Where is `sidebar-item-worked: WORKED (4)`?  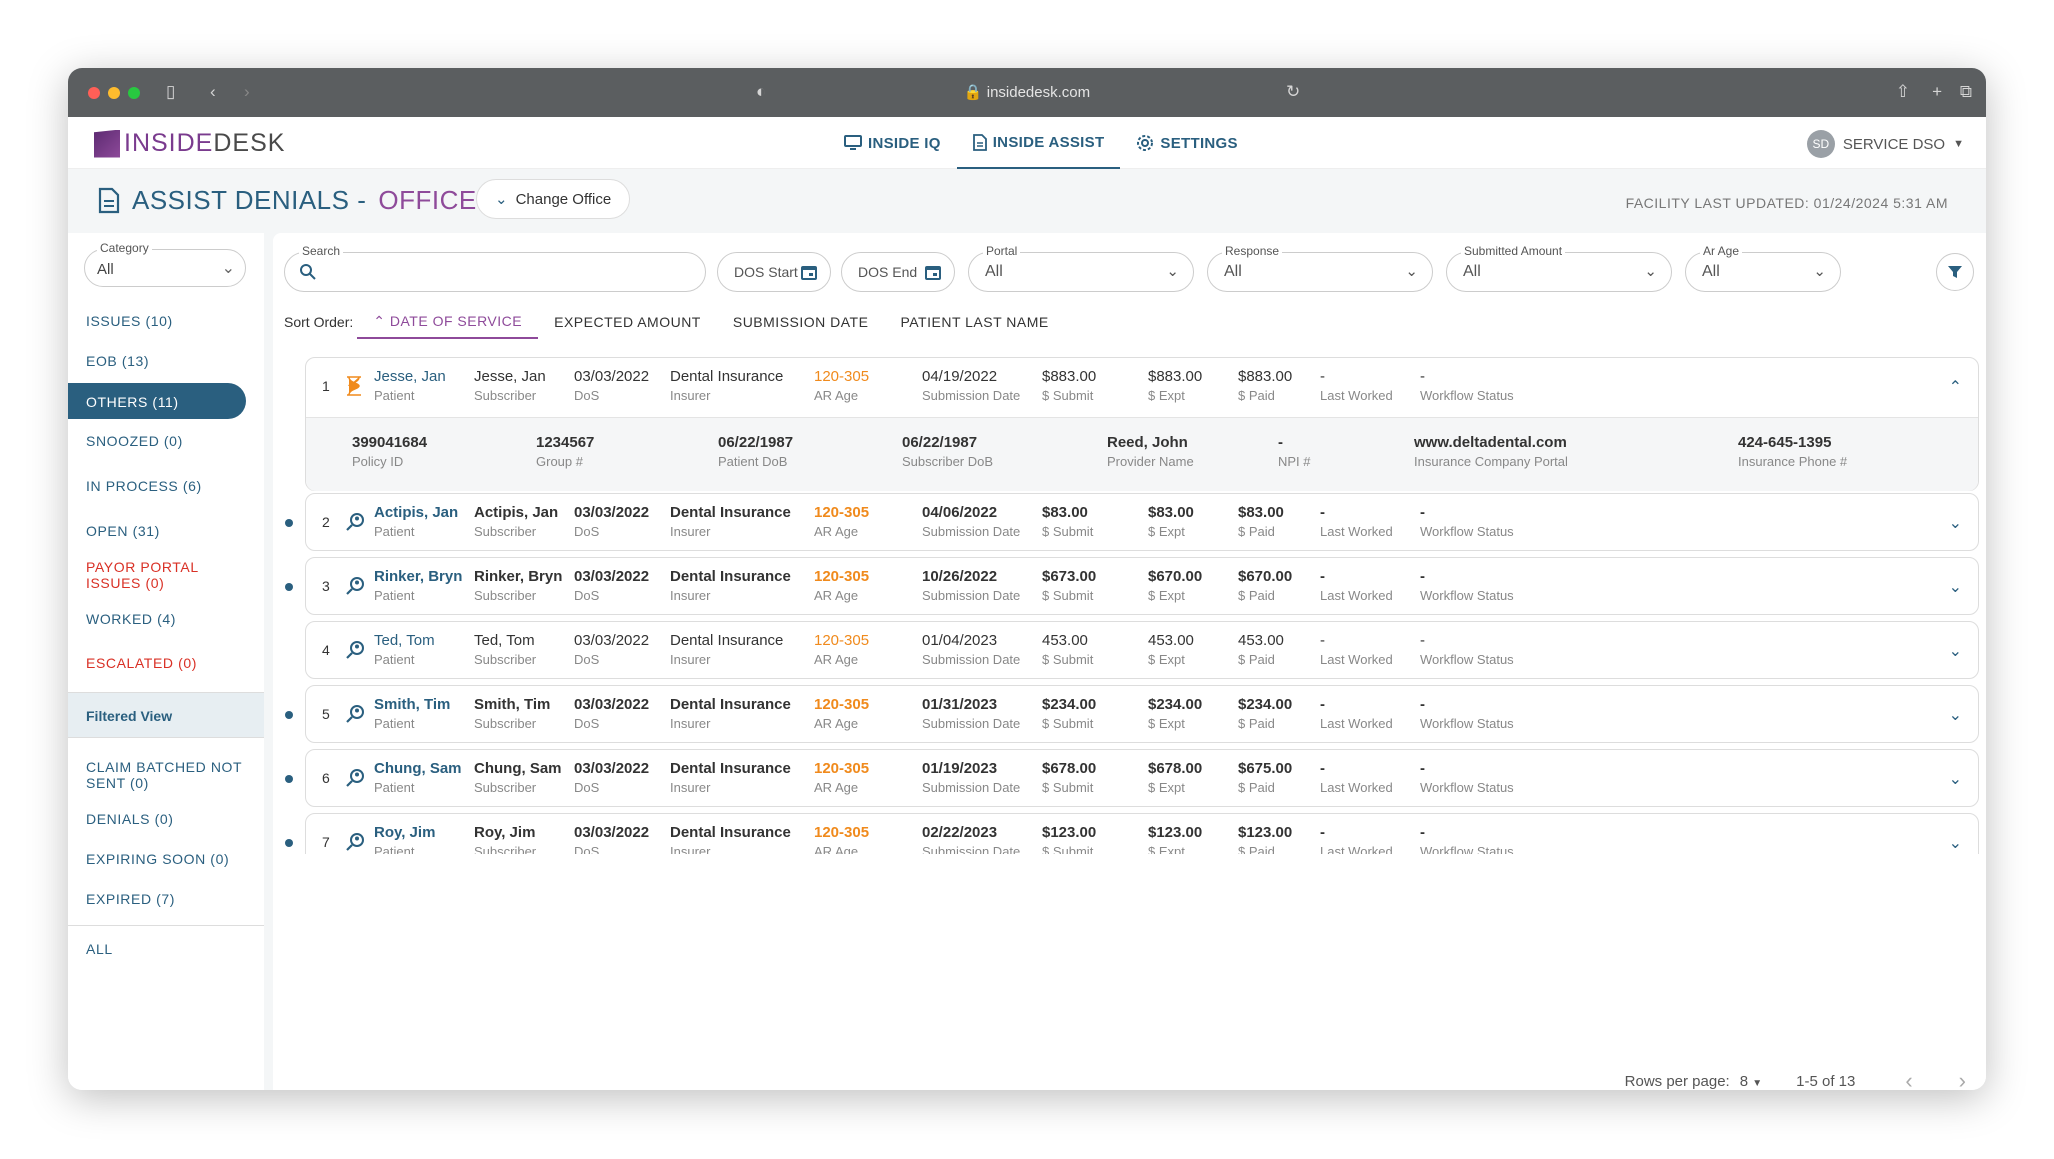
sidebar-item-worked: WORKED (4) is located at coordinates (131, 619).